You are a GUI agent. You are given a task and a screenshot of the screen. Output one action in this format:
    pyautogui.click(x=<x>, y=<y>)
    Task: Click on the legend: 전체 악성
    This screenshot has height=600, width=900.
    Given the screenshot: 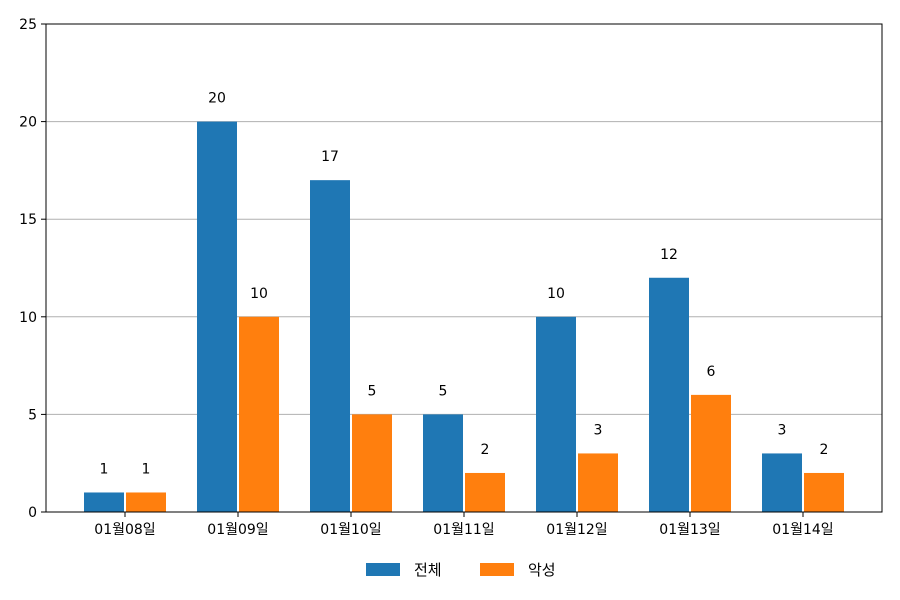 What is the action you would take?
    pyautogui.click(x=461, y=570)
    